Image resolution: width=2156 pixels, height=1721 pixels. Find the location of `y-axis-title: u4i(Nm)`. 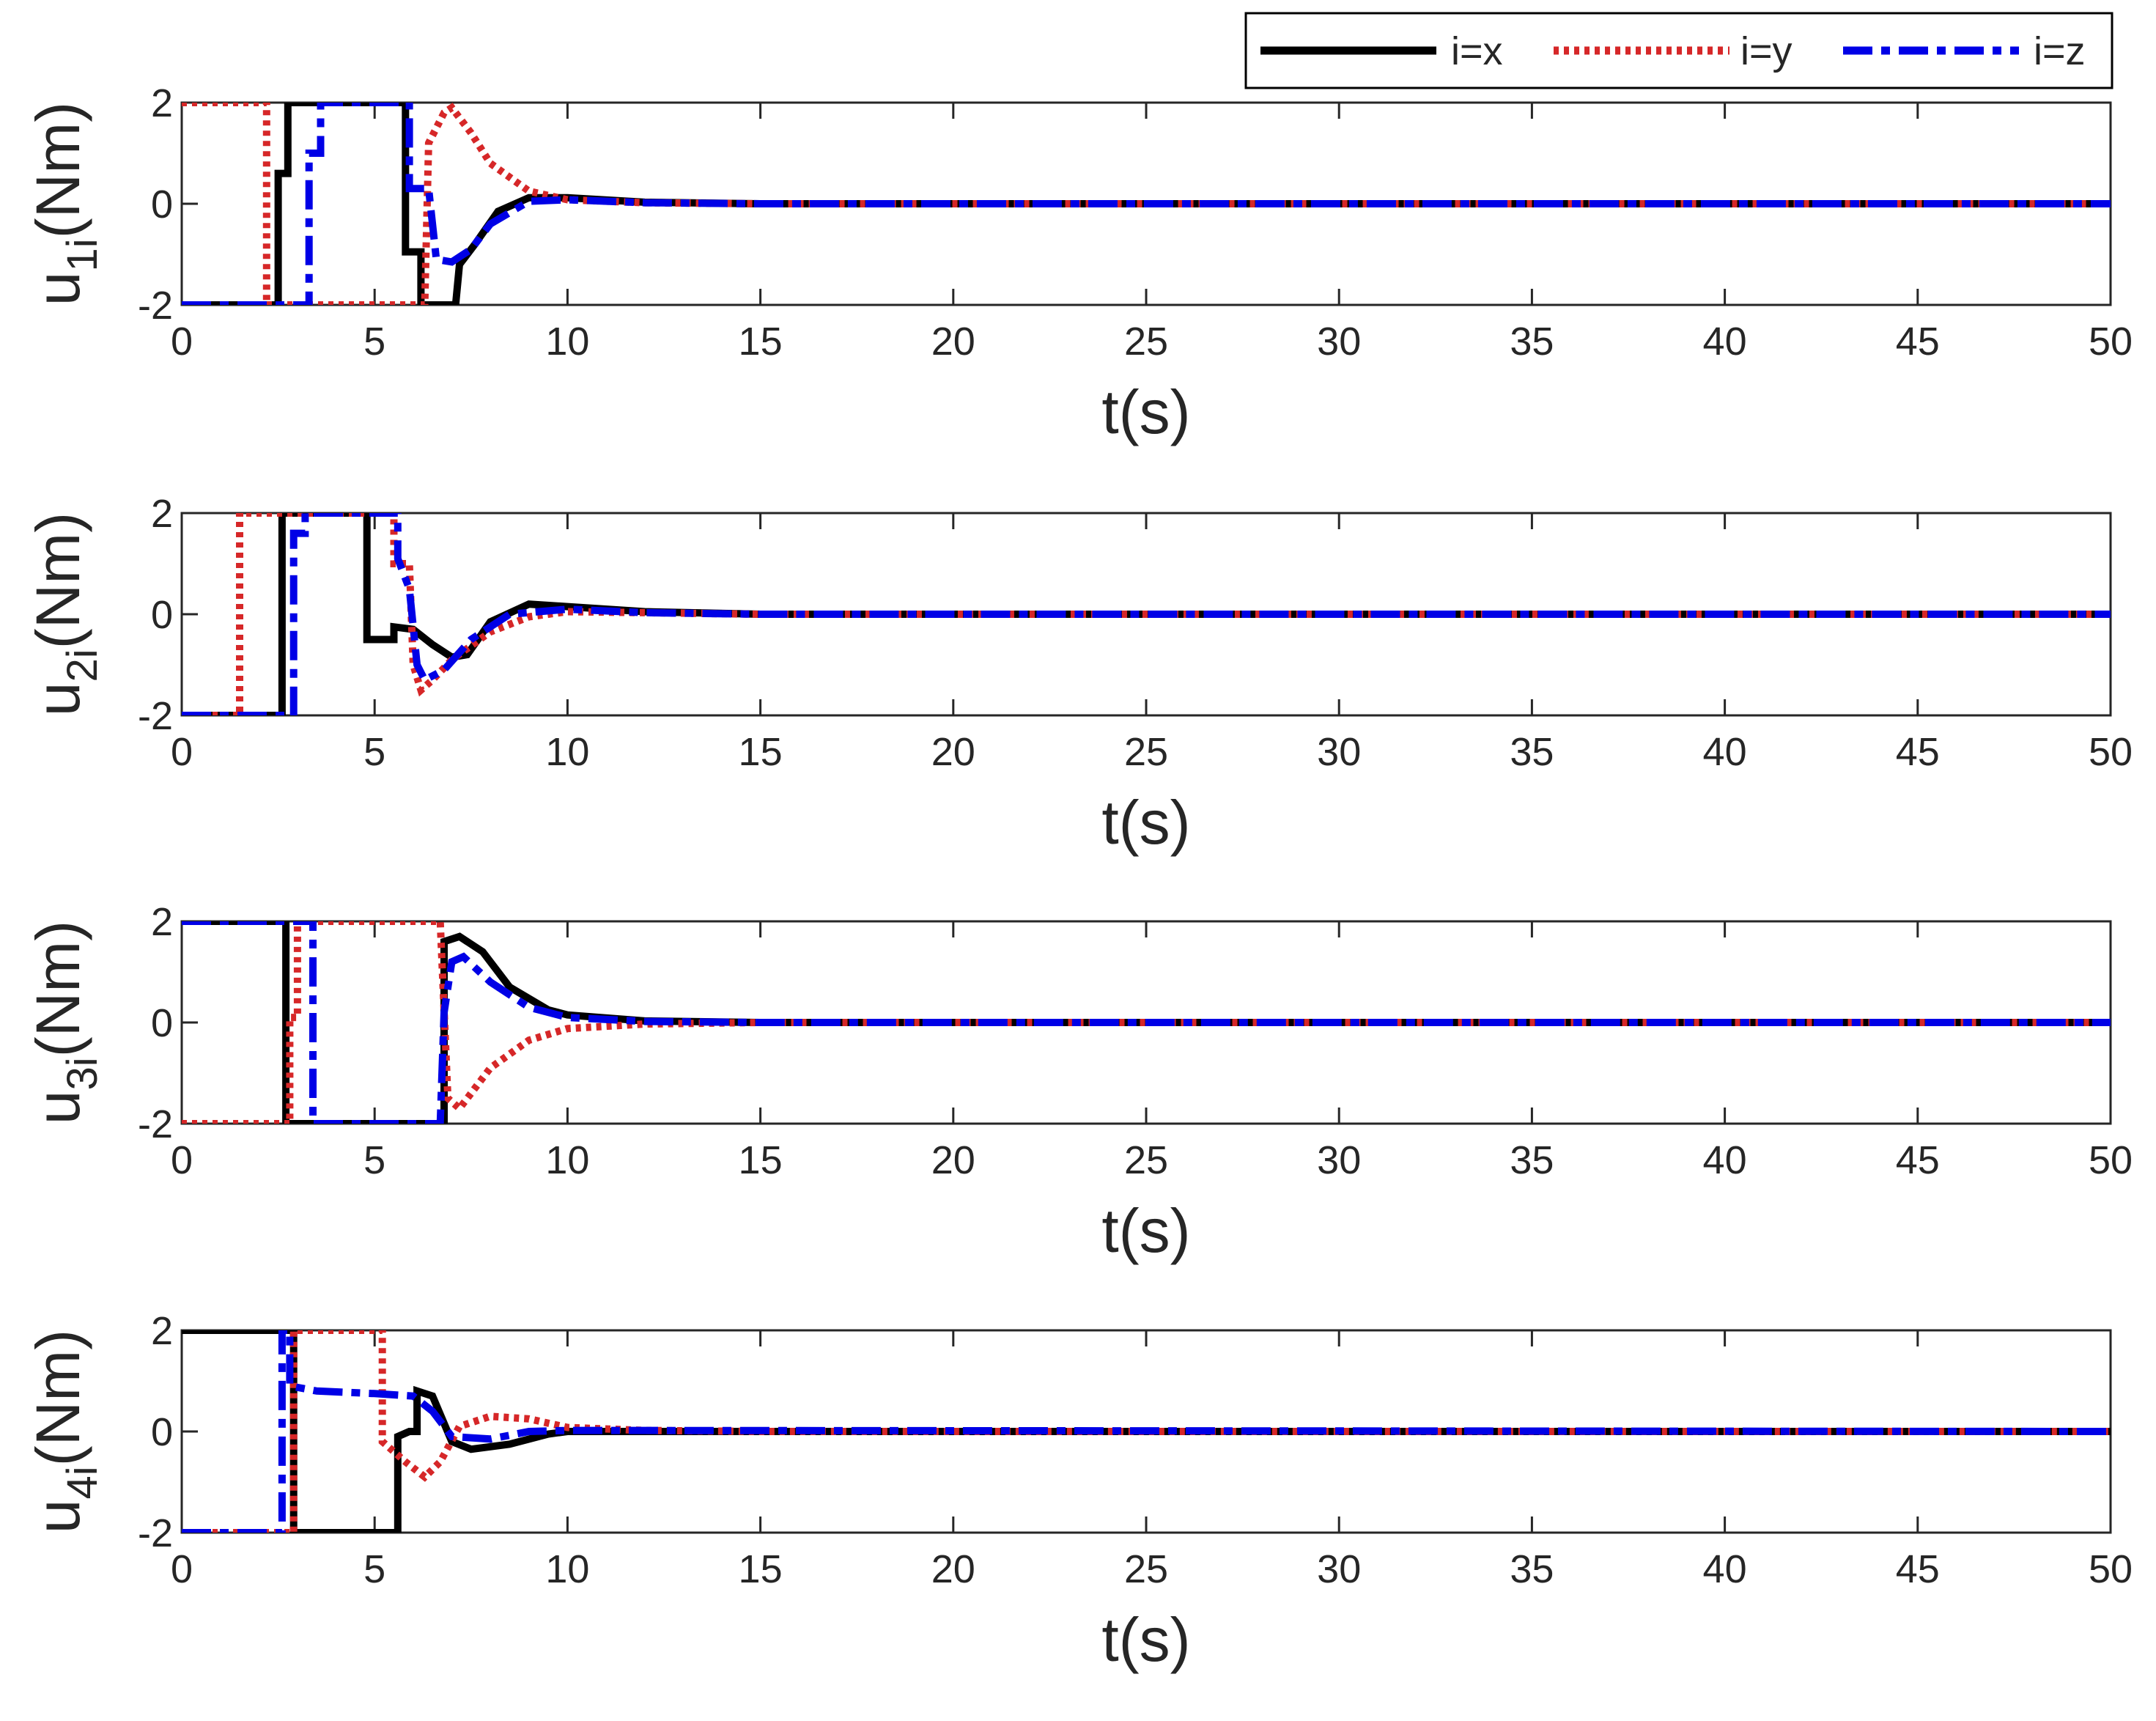

y-axis-title: u4i(Nm) is located at coordinates (64, 1431).